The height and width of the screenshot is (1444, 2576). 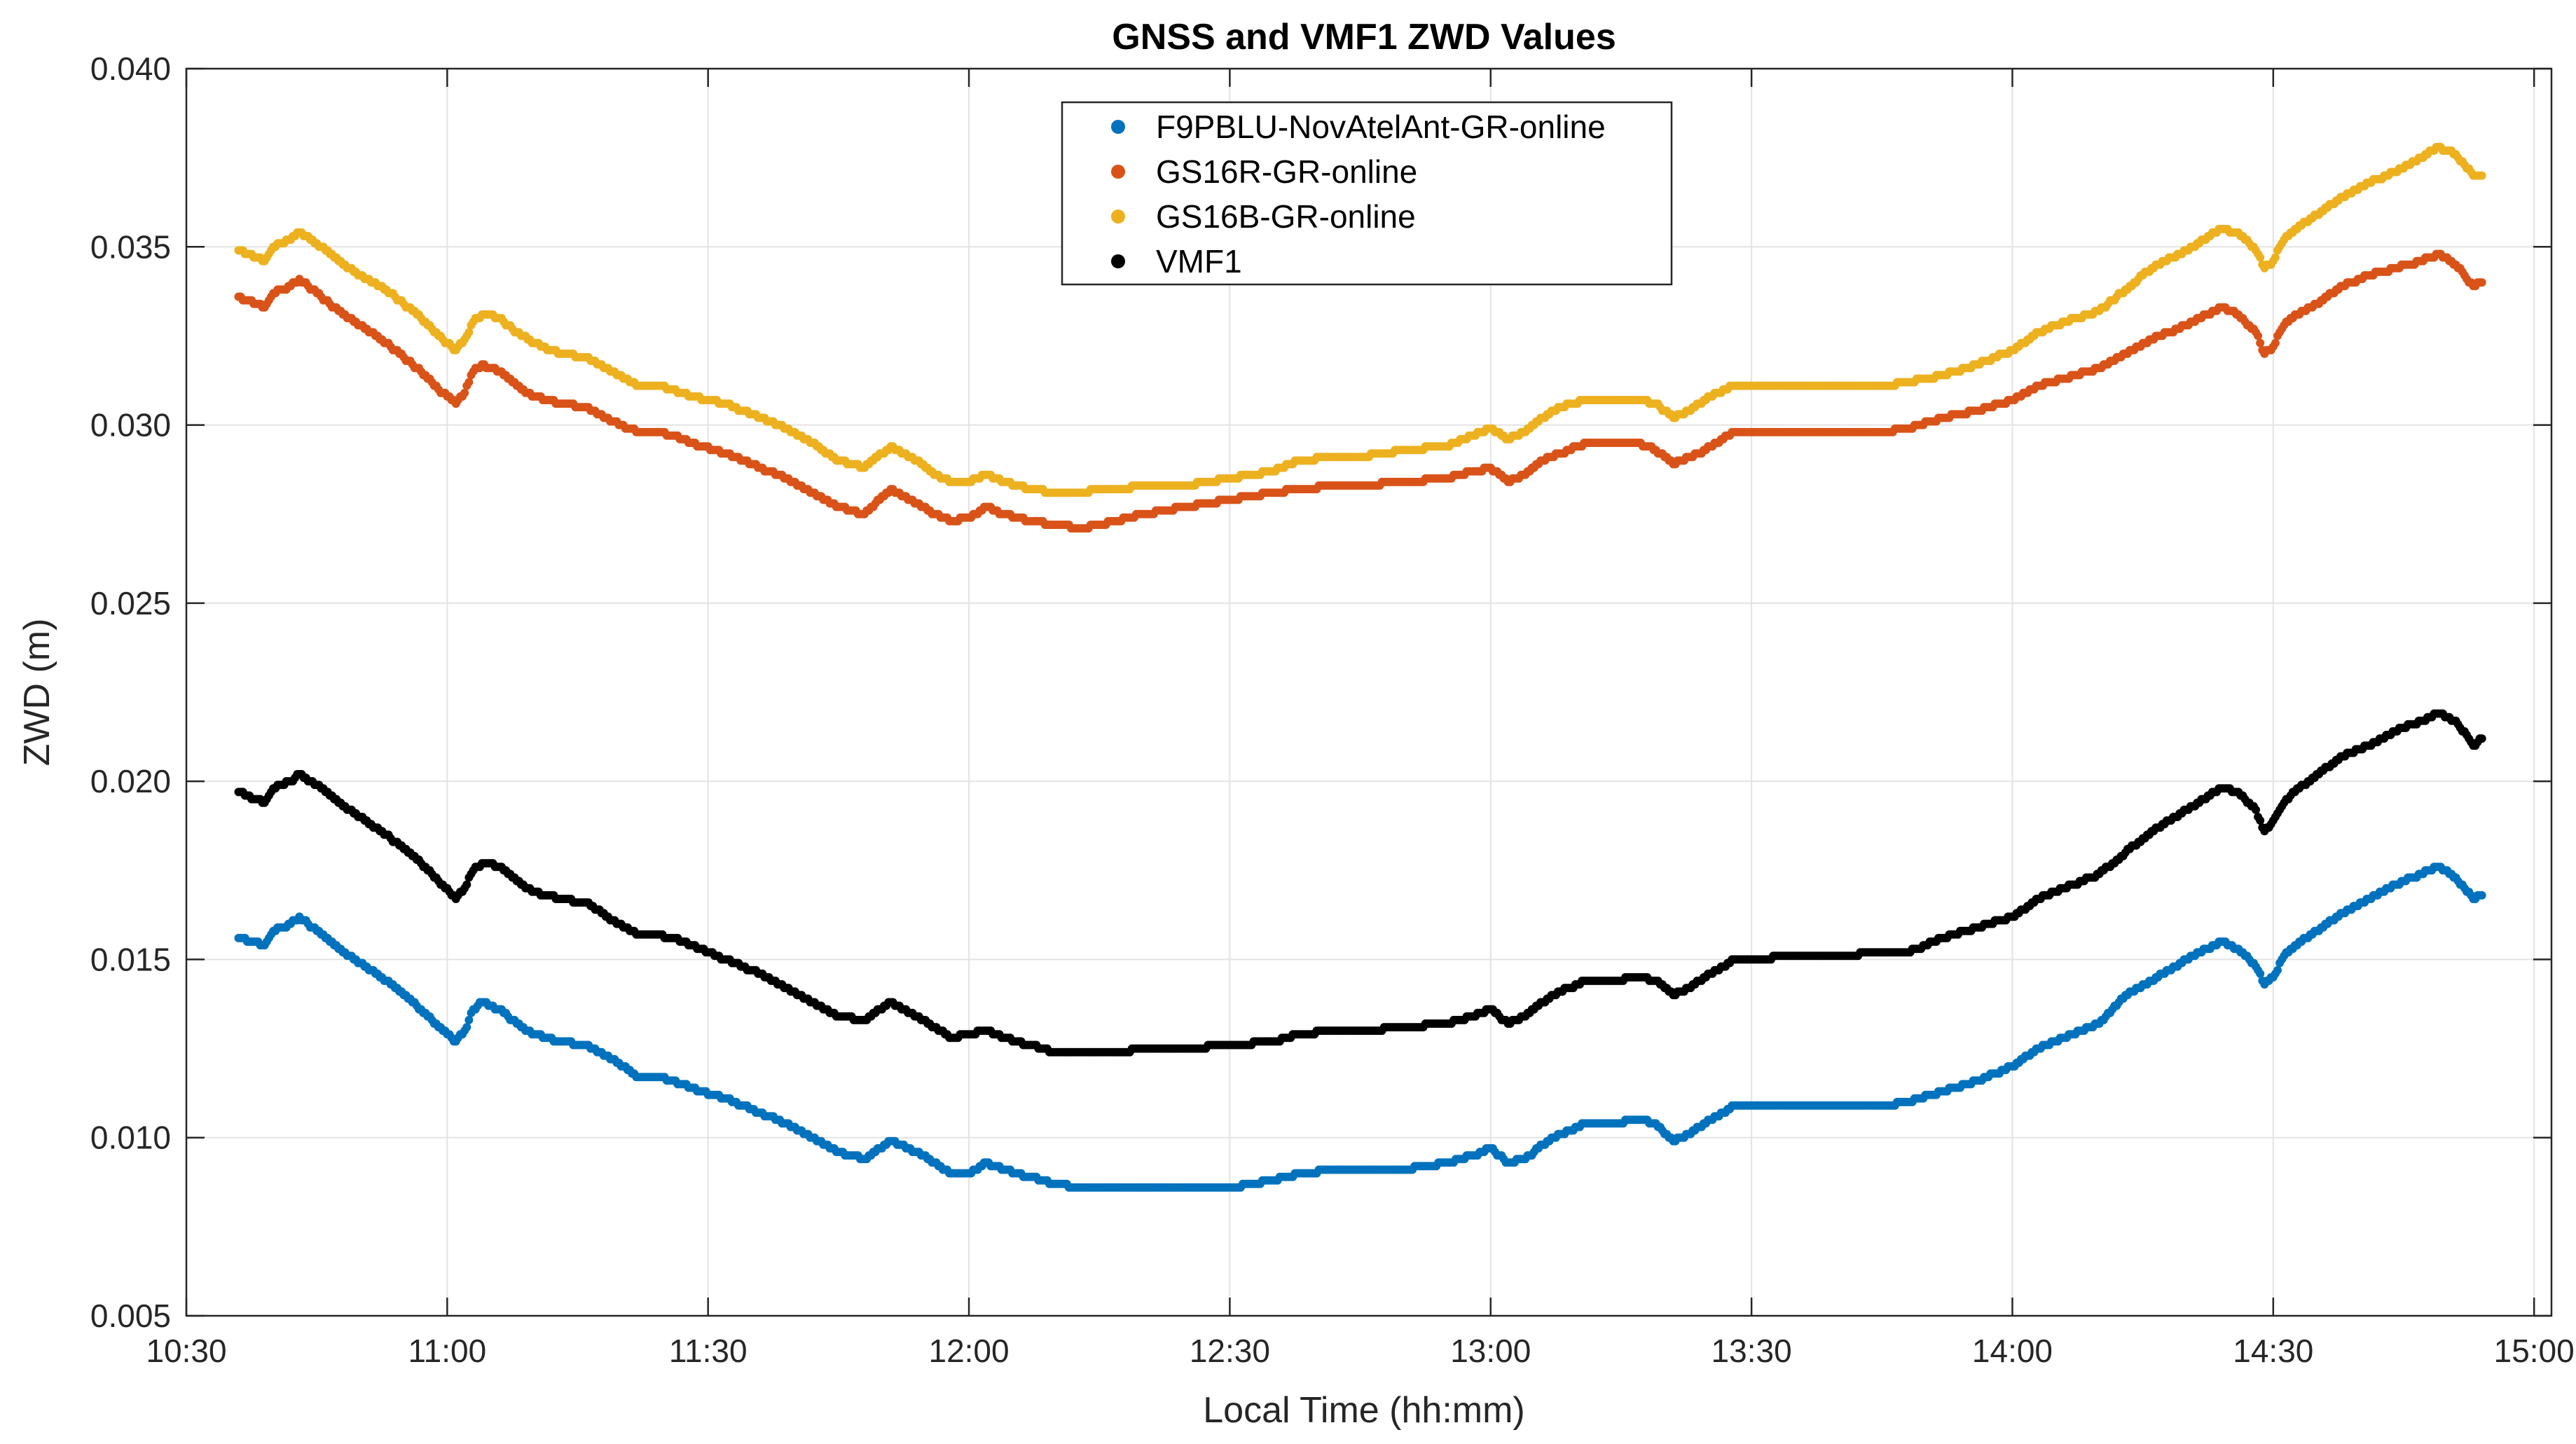 What do you see at coordinates (1751, 1351) in the screenshot?
I see `x-tick-label: 13:30` at bounding box center [1751, 1351].